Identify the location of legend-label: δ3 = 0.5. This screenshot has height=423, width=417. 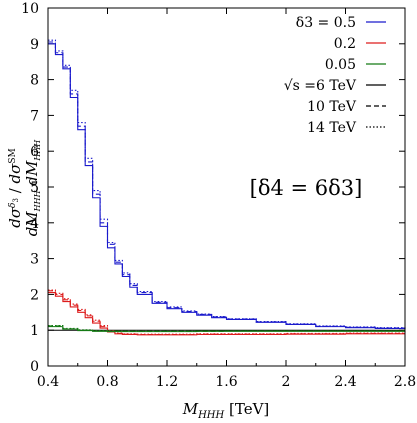
(326, 23).